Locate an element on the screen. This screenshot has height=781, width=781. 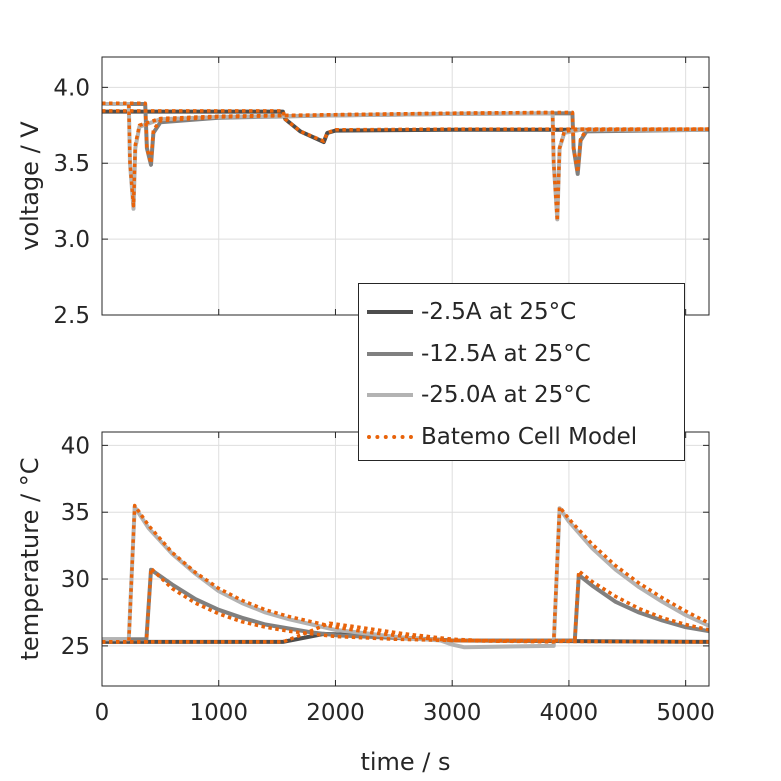
y-axis-label: temperature / °C is located at coordinates (30, 559).